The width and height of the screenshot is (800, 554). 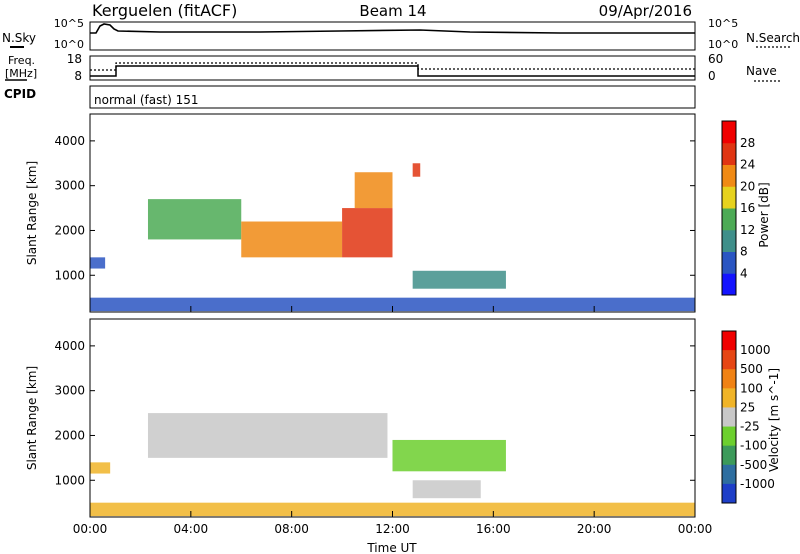 I want to click on noise-panel: N.Sky 10^5 10^0 10^5 10^0 N.Search, so click(x=401, y=34).